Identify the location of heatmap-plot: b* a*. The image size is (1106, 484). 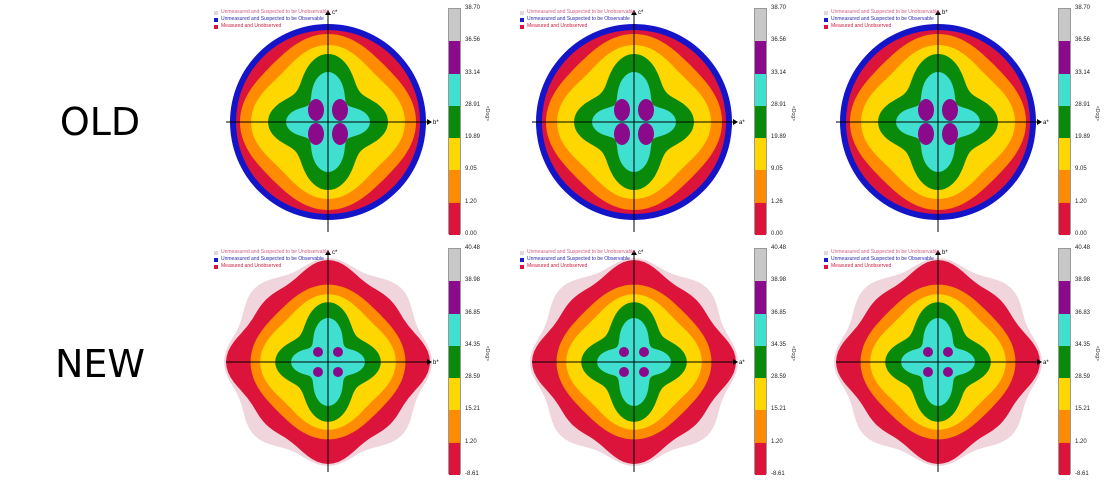
(942, 121).